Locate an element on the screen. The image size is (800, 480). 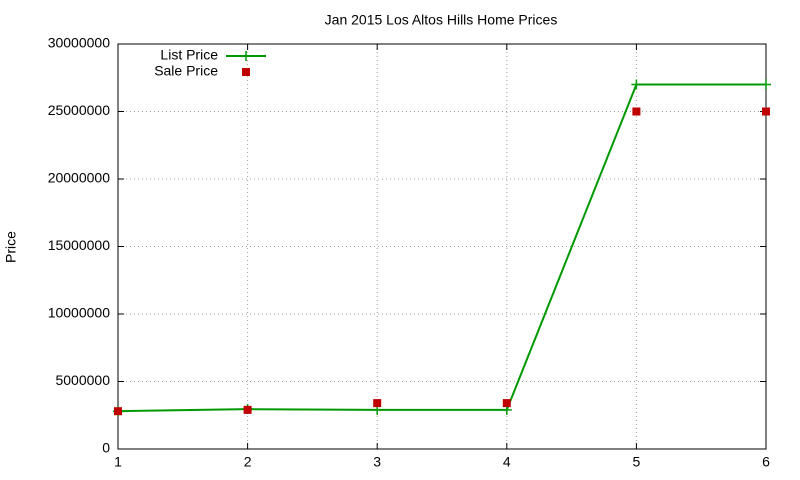
legend-label: List Price is located at coordinates (189, 55).